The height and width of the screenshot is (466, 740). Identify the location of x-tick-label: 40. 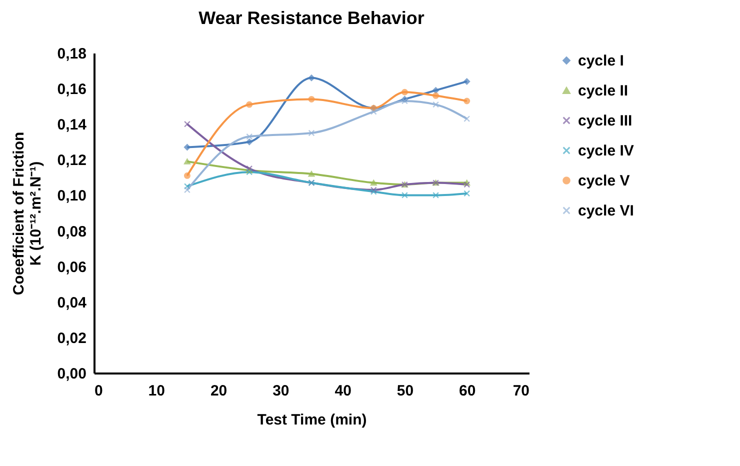
(343, 391).